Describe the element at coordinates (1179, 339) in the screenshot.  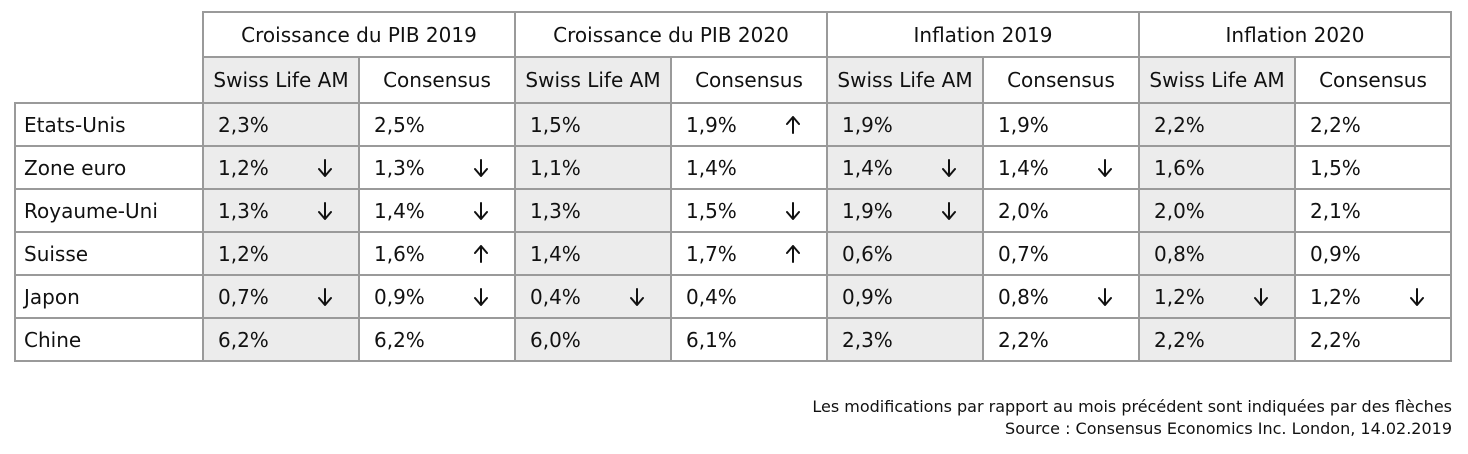
I see `cell-value: 2,2%` at that location.